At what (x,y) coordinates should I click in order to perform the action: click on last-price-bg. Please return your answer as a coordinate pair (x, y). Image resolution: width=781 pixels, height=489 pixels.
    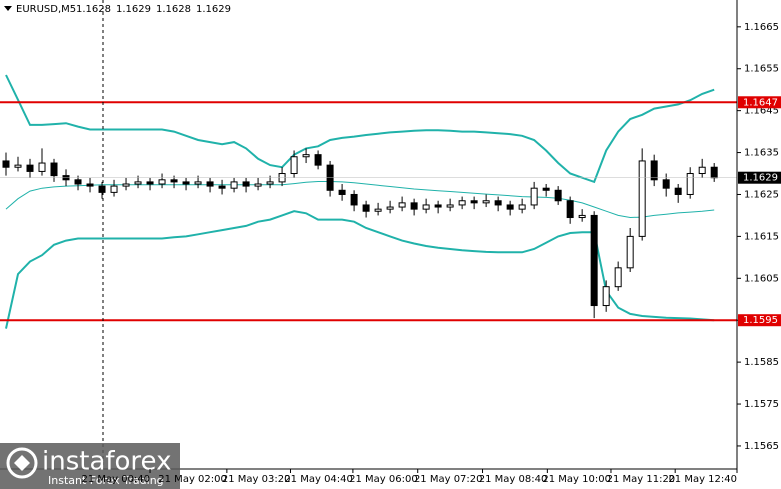
    Looking at the image, I should click on (759, 177).